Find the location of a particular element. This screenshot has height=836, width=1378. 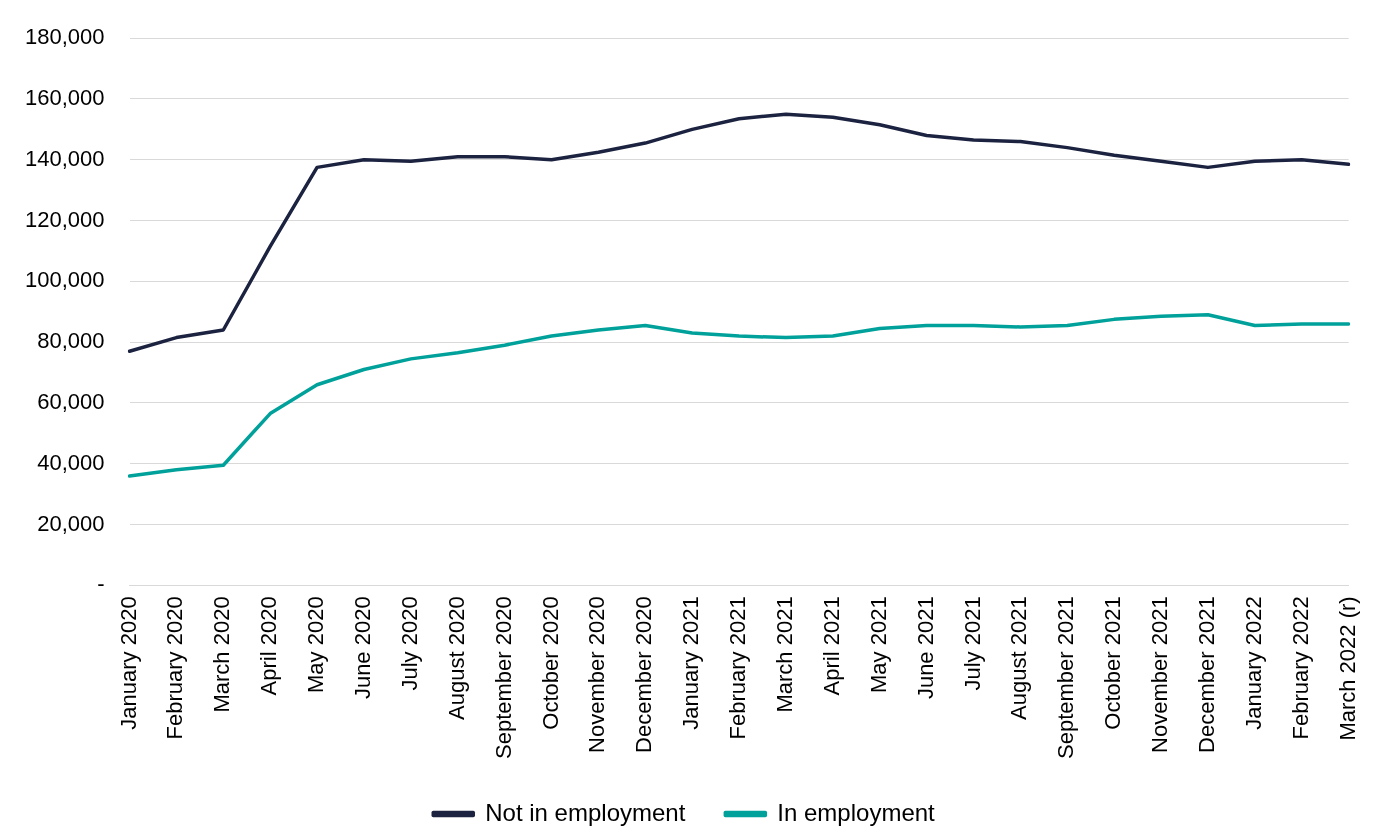

y-tick-label: 120,000 is located at coordinates (64, 219).